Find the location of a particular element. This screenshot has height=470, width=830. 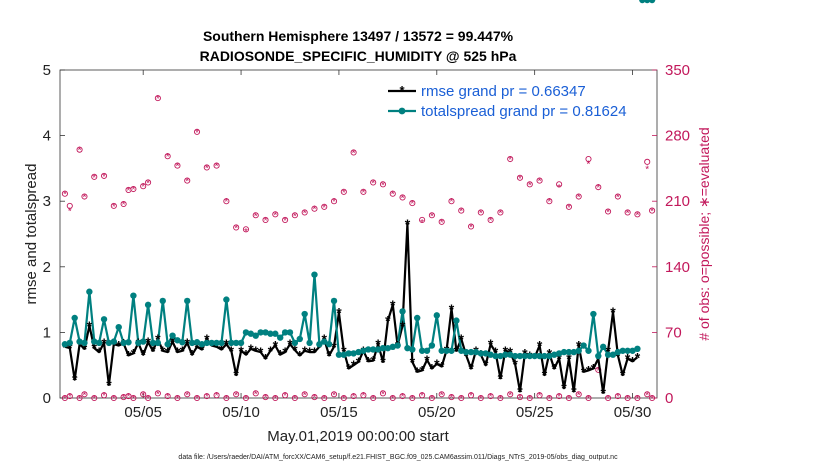

y-right-tick-label: 210 is located at coordinates (677, 201).